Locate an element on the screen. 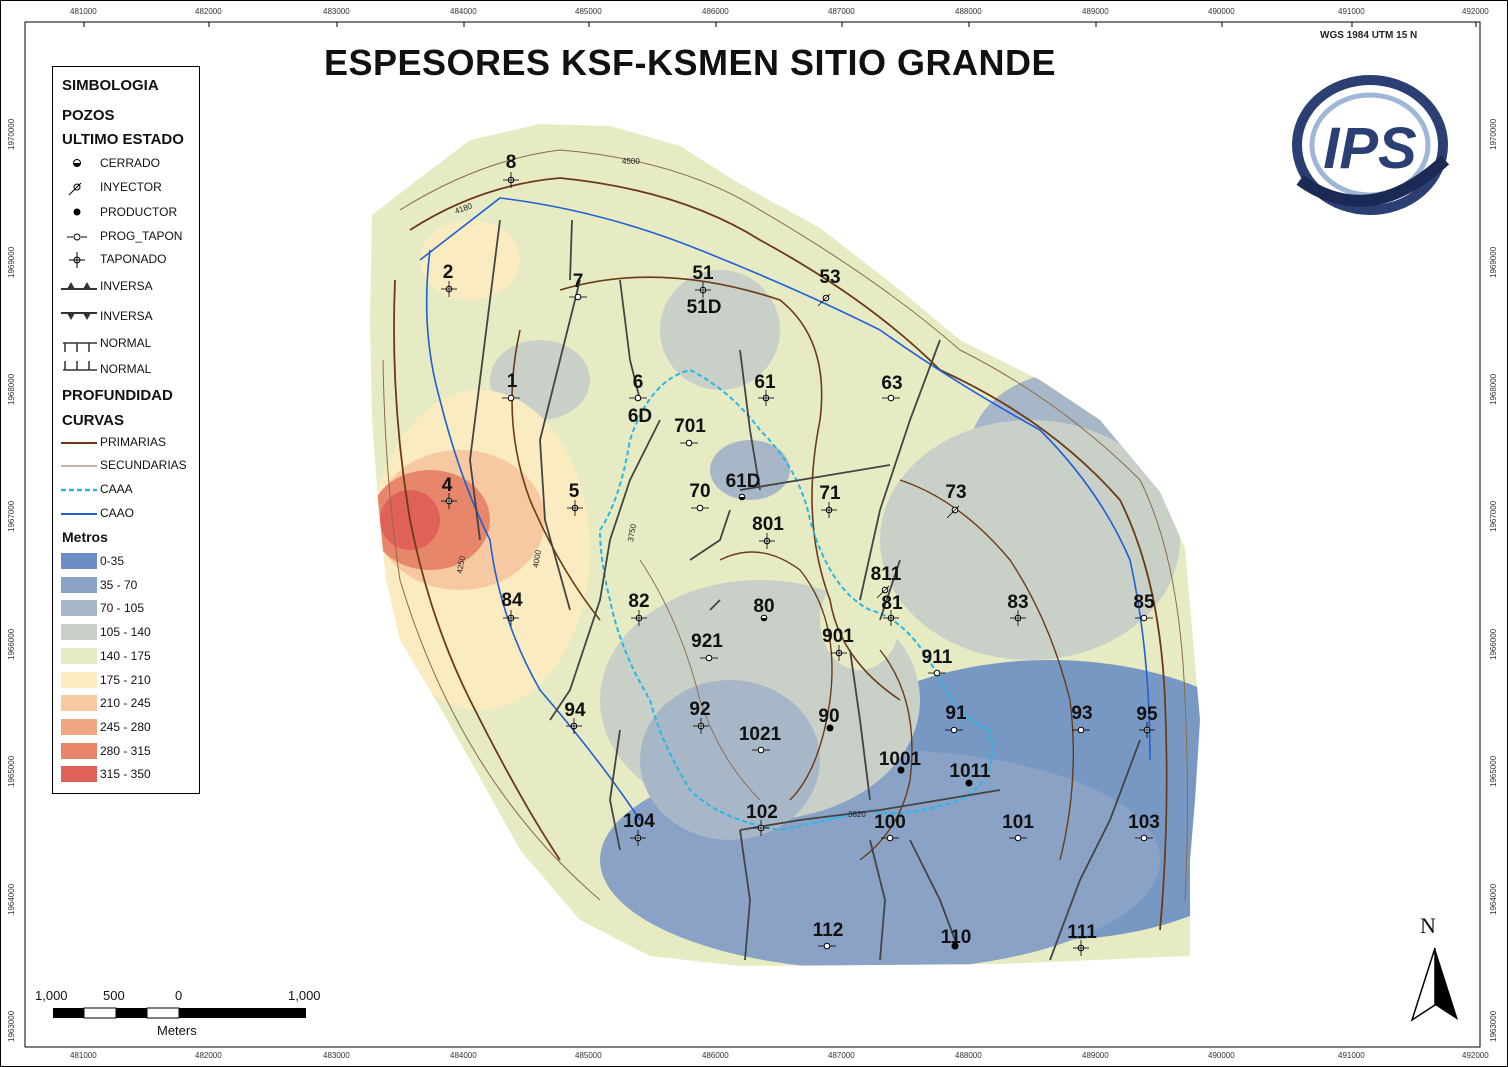 The height and width of the screenshot is (1067, 1508). well-label: 83 is located at coordinates (1017, 602).